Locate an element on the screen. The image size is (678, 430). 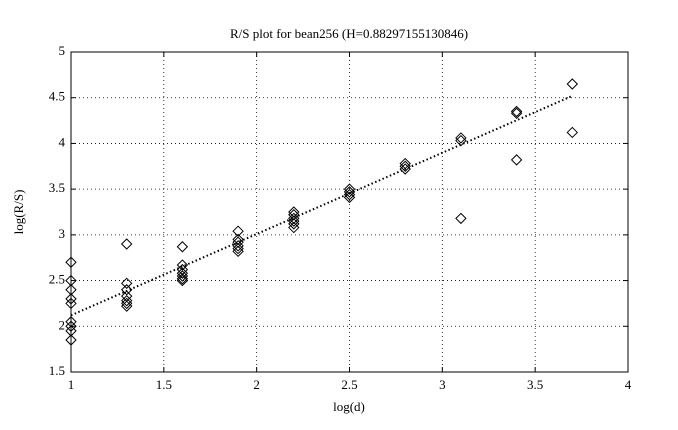
y-tick-label: 2 is located at coordinates (62, 324).